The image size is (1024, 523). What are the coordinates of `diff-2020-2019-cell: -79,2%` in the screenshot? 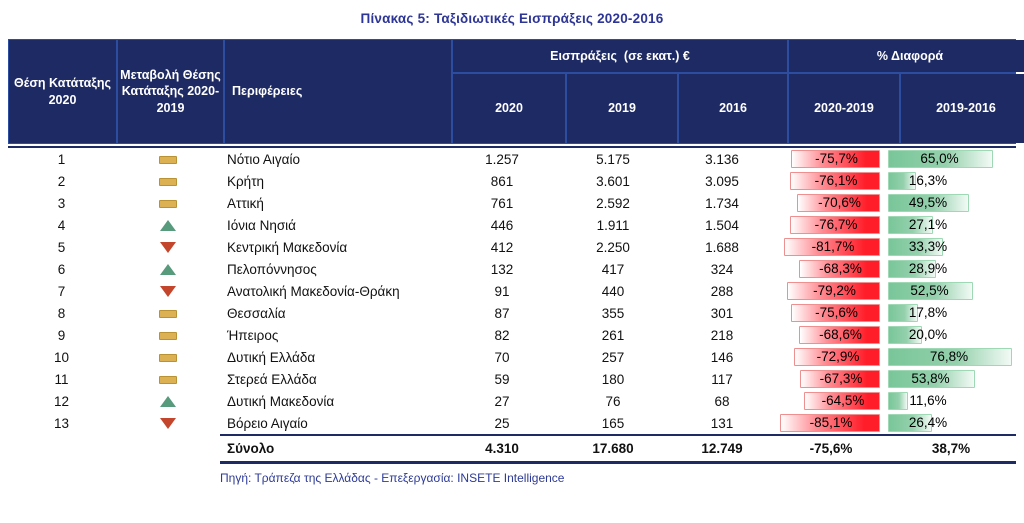 It's located at (831, 291).